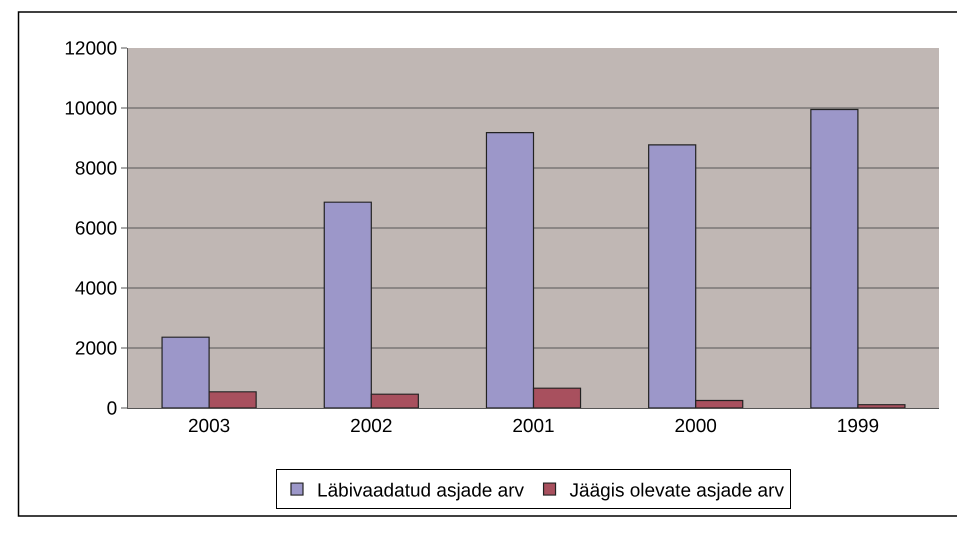  What do you see at coordinates (96, 349) in the screenshot?
I see `y-tick-label: 2000` at bounding box center [96, 349].